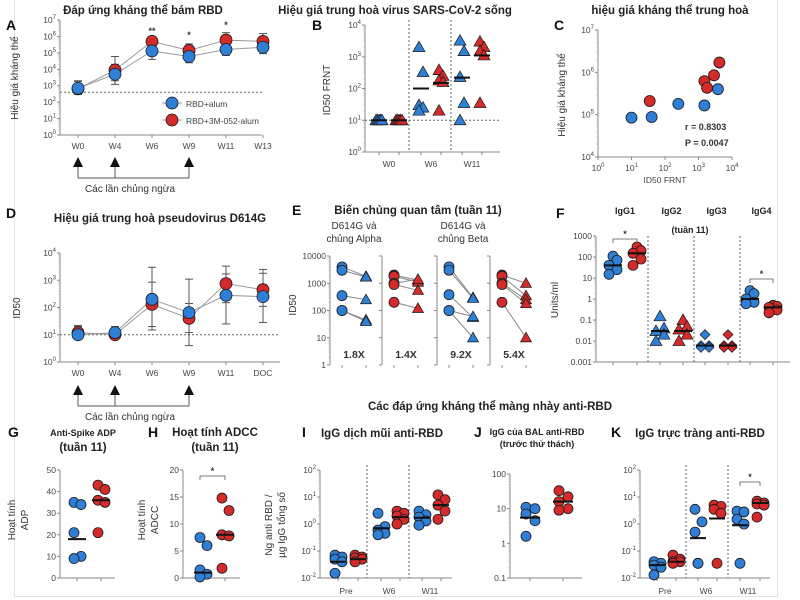 This screenshot has width=800, height=600. I want to click on panel-i-ylabel-2: µg IgG tổng số, so click(282, 525).